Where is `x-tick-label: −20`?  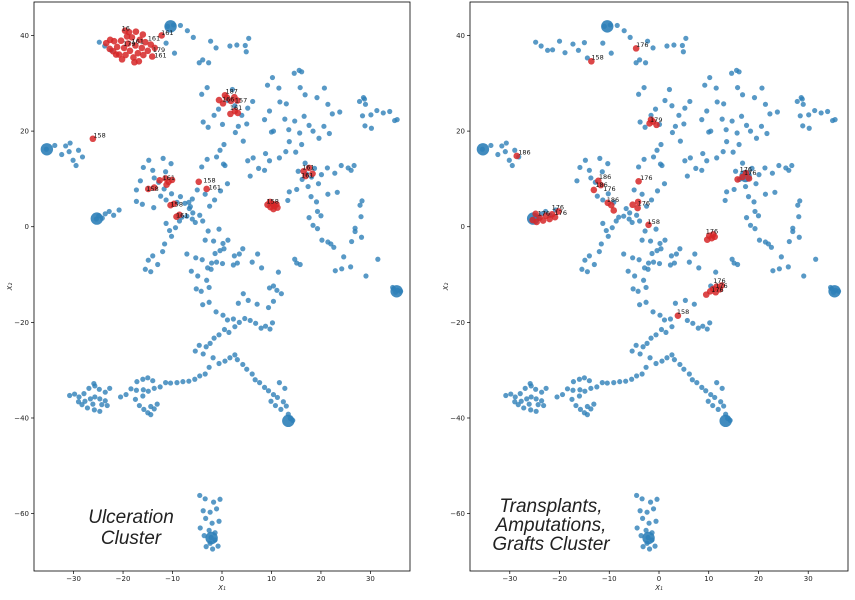 x-tick-label: −20 is located at coordinates (123, 579).